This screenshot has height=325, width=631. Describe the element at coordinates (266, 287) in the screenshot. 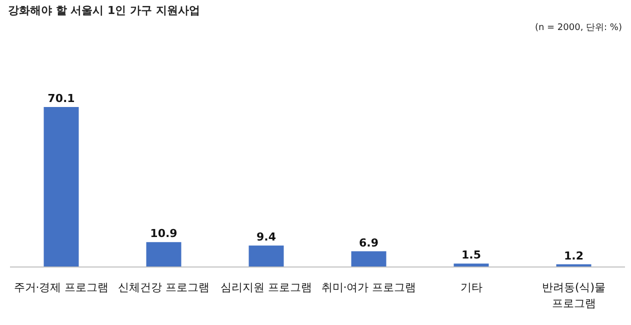

I see `x-tick-label: 심리지원 프로그램` at that location.